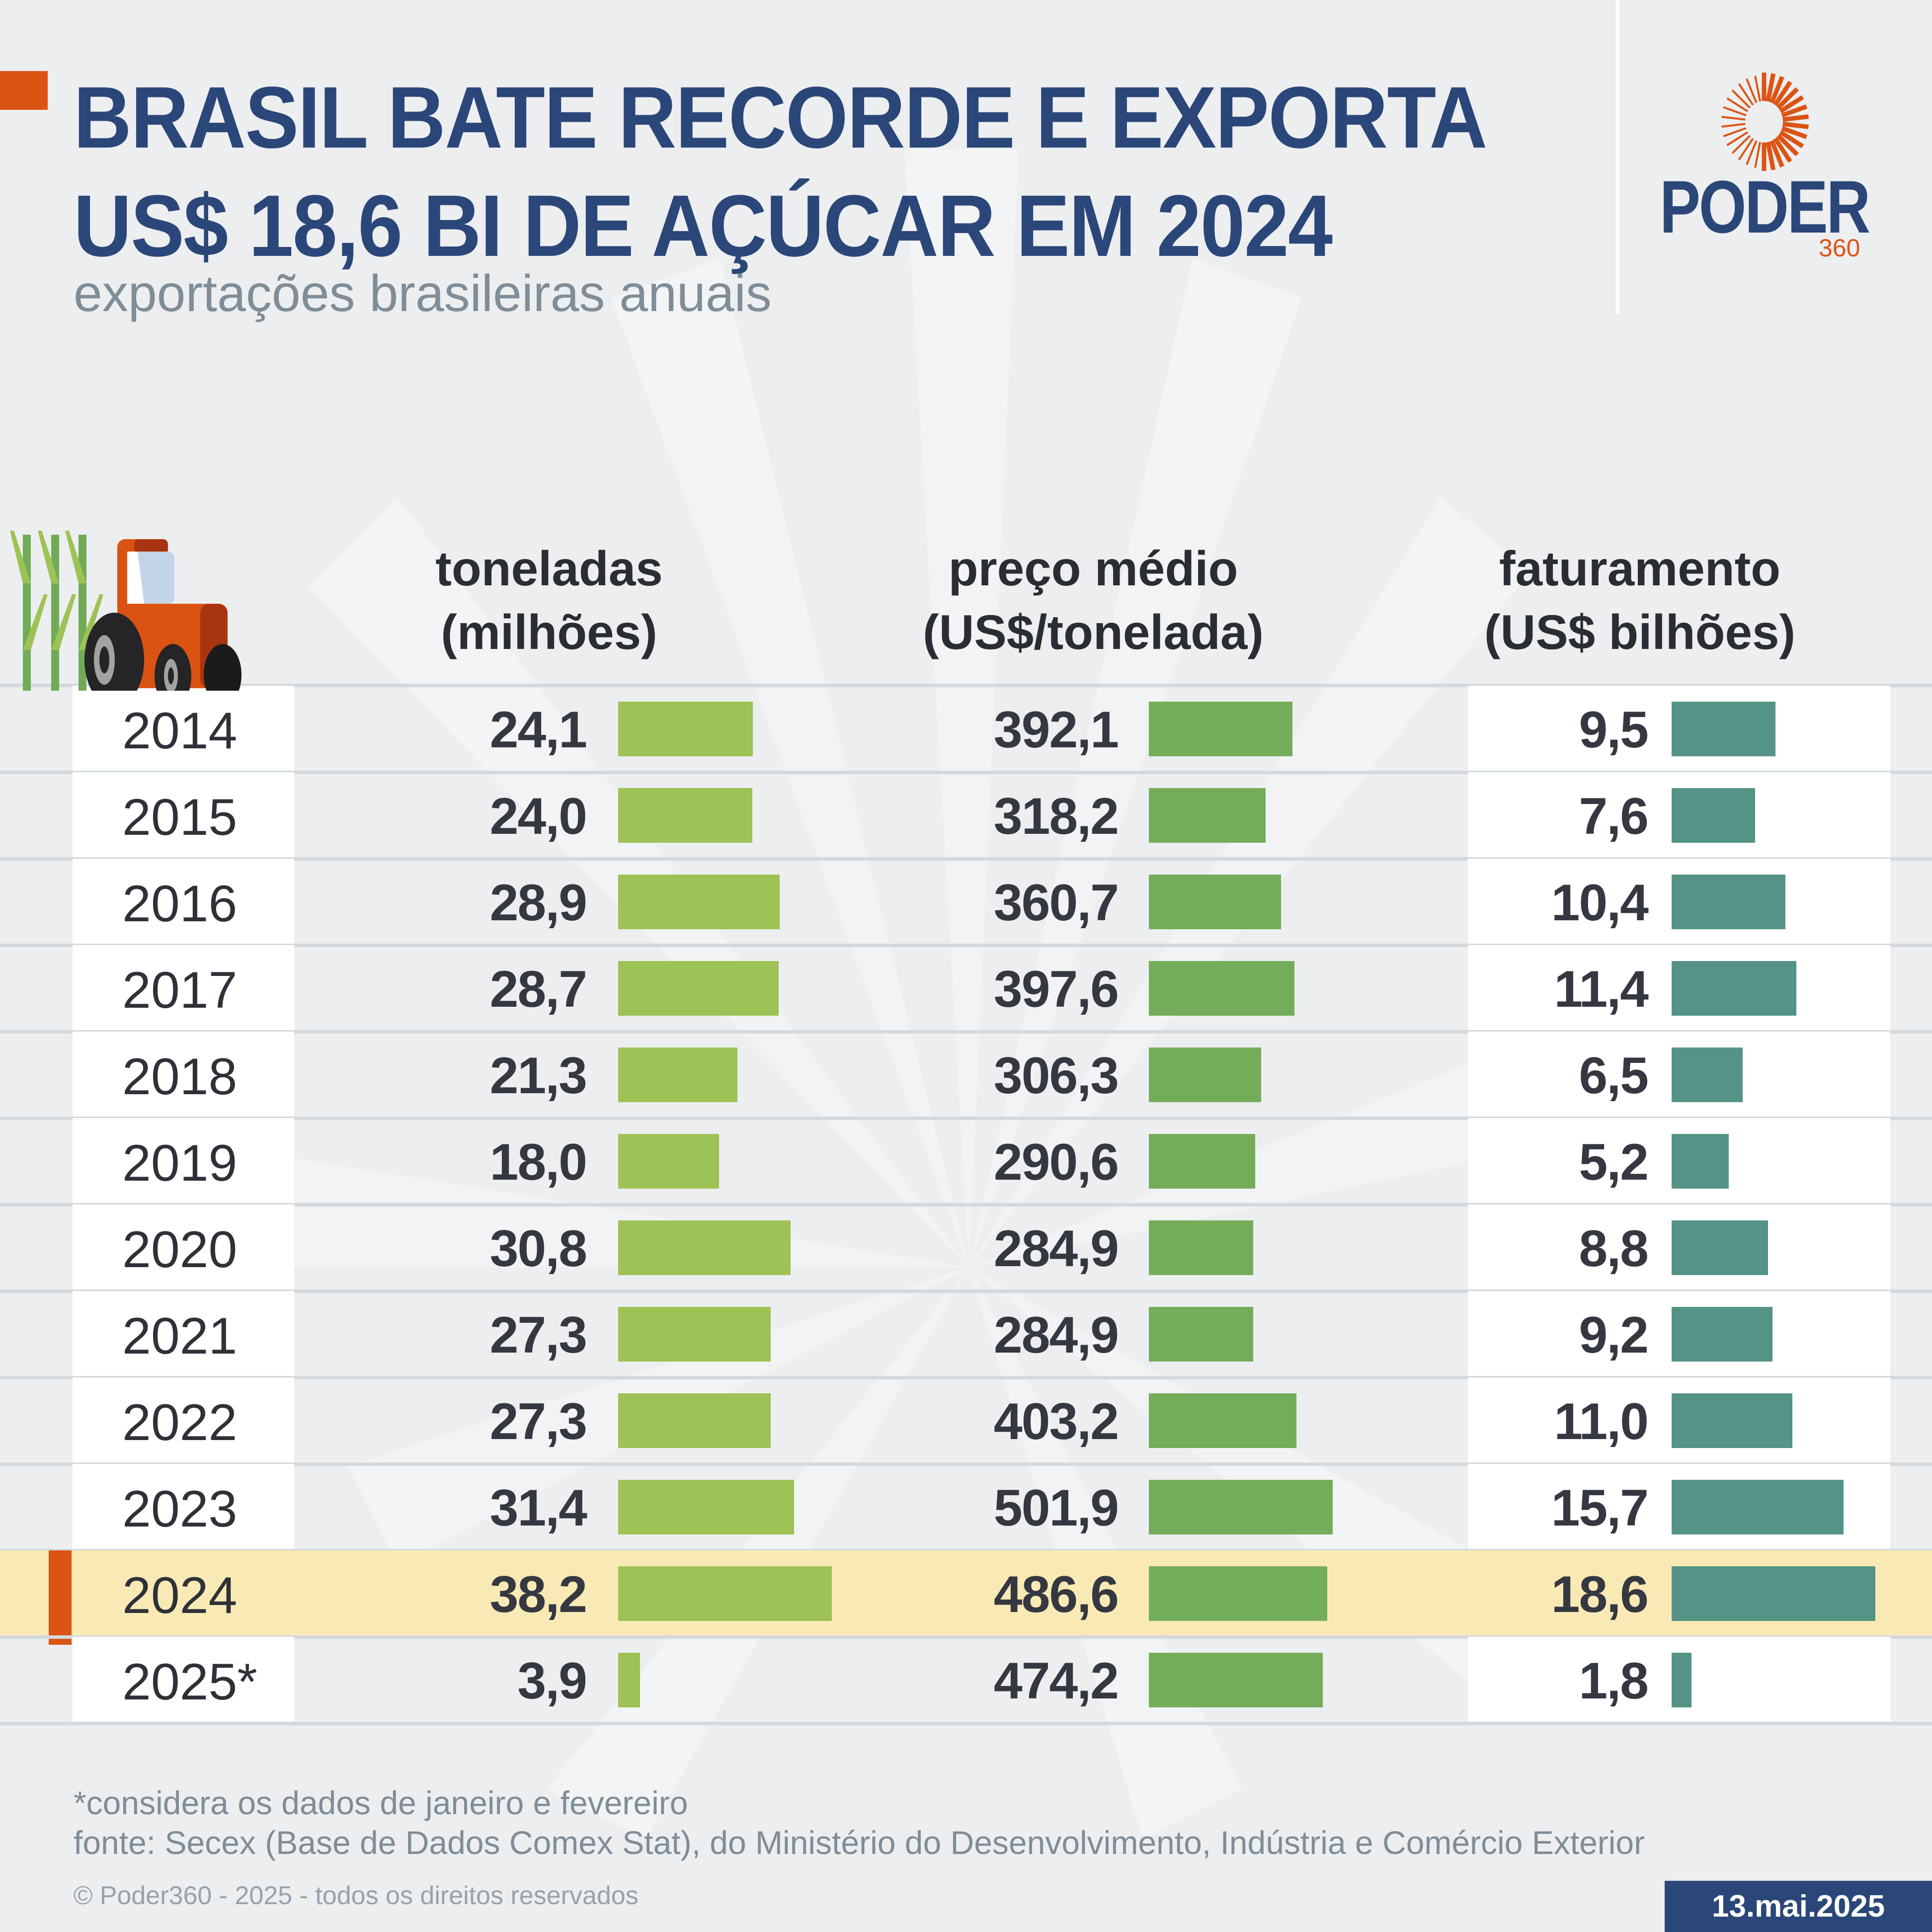 The width and height of the screenshot is (1932, 1932). I want to click on value-label-tons: 30,8, so click(538, 1249).